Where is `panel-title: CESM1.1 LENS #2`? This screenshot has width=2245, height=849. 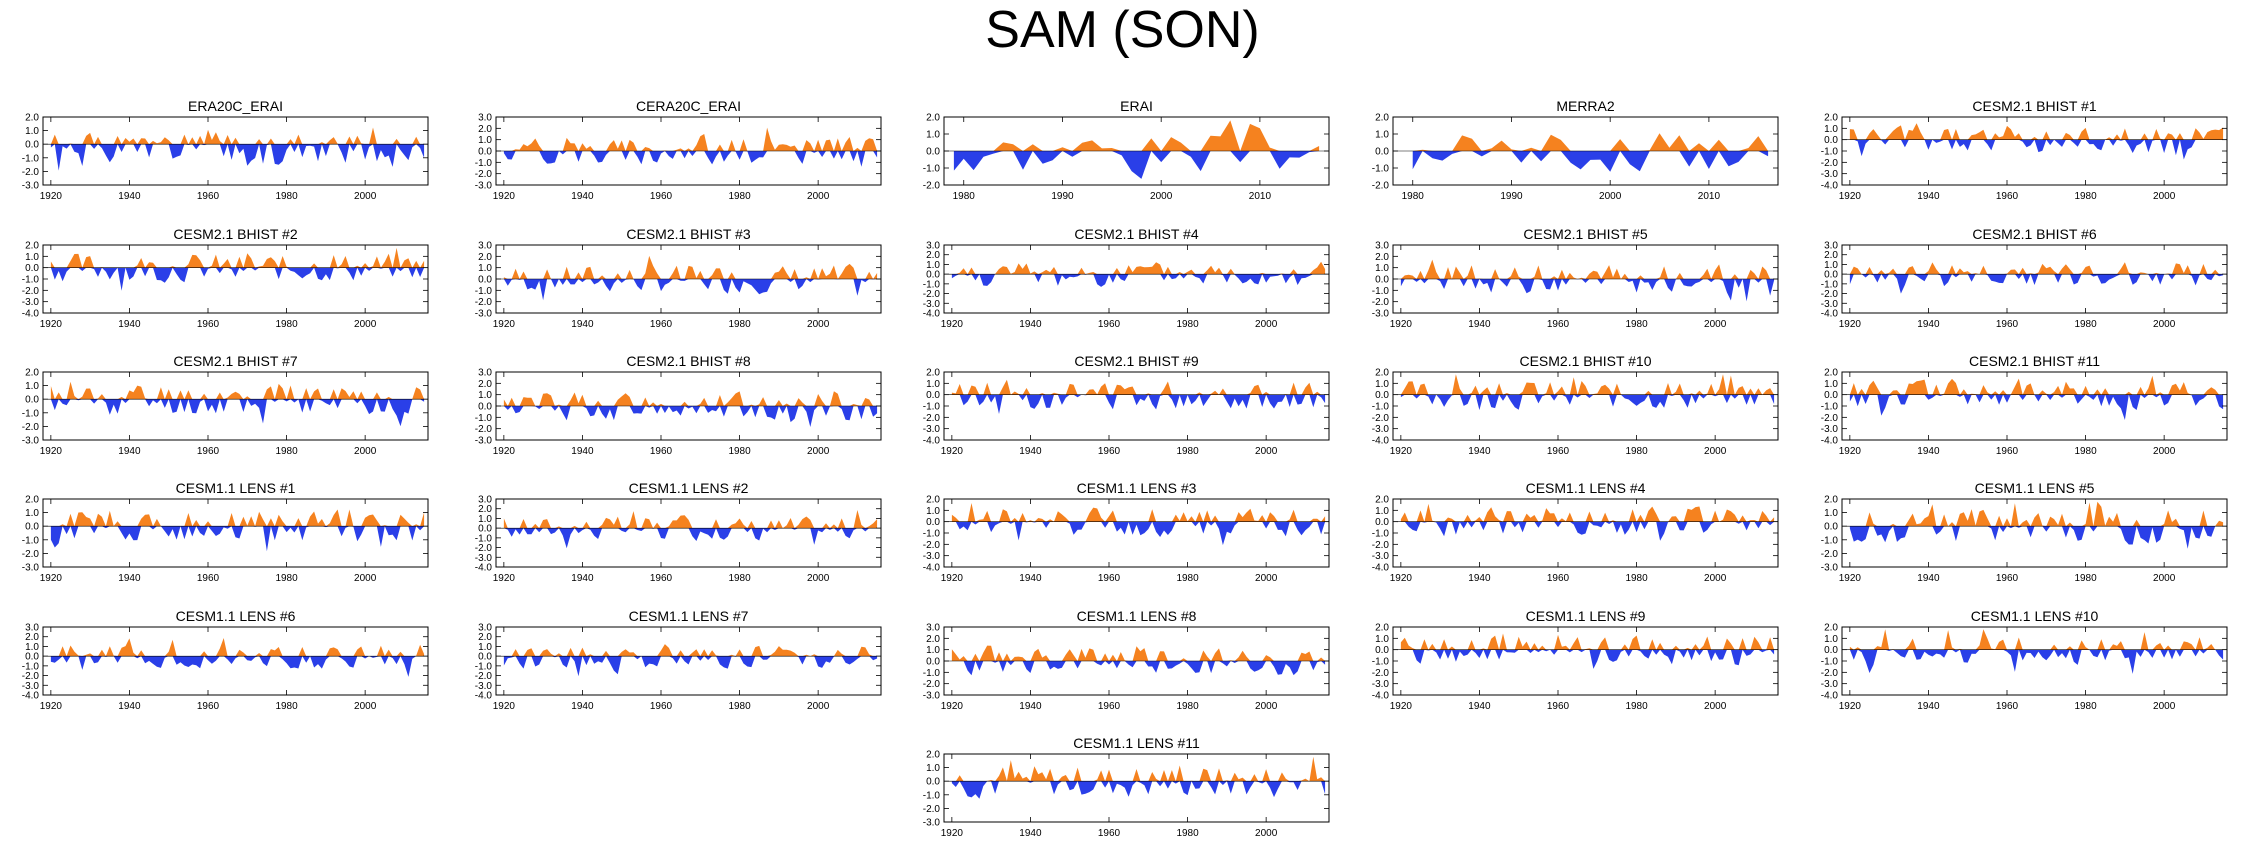
panel-title: CESM1.1 LENS #2 is located at coordinates (689, 488).